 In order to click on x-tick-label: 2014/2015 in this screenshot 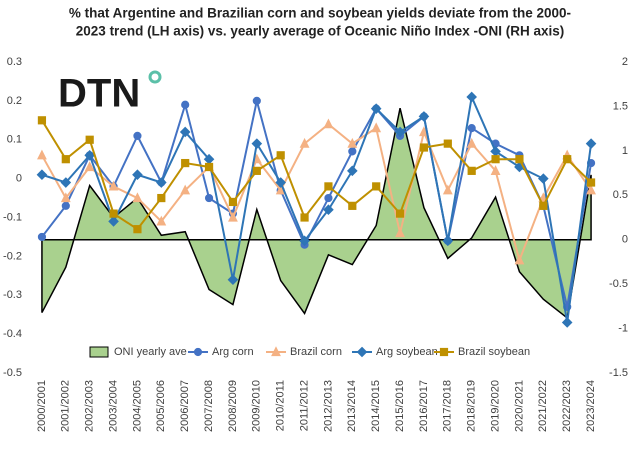, I will do `click(376, 406)`.